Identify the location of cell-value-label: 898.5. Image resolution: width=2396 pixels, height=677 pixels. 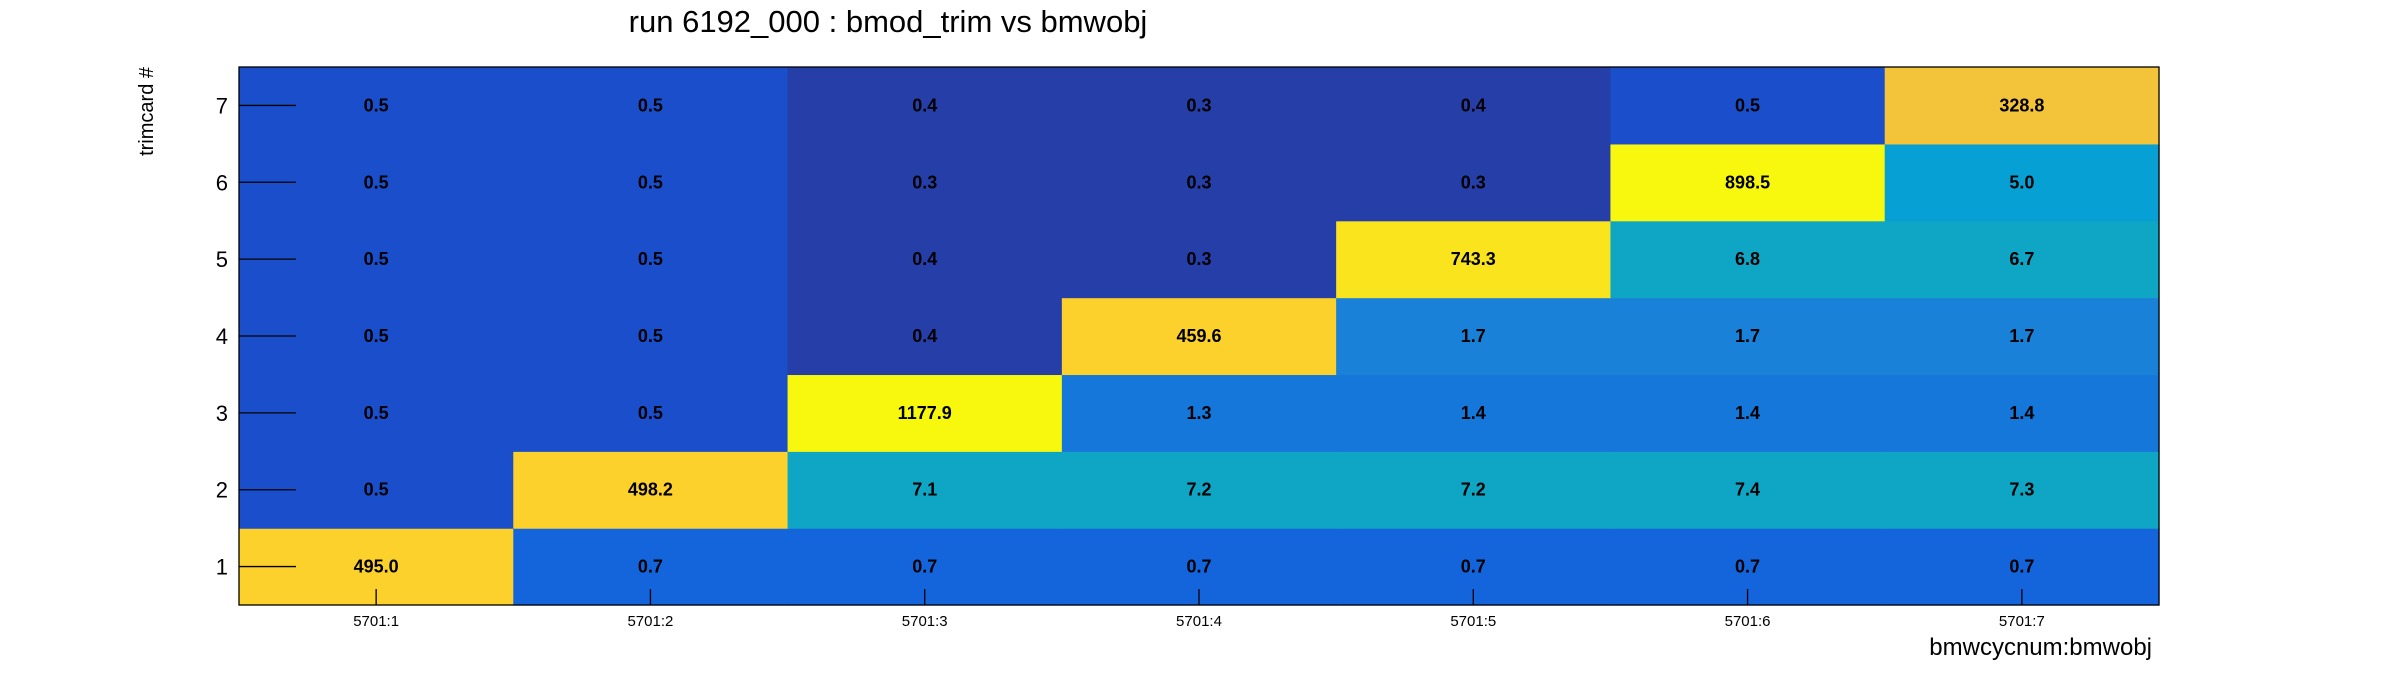
(1747, 182).